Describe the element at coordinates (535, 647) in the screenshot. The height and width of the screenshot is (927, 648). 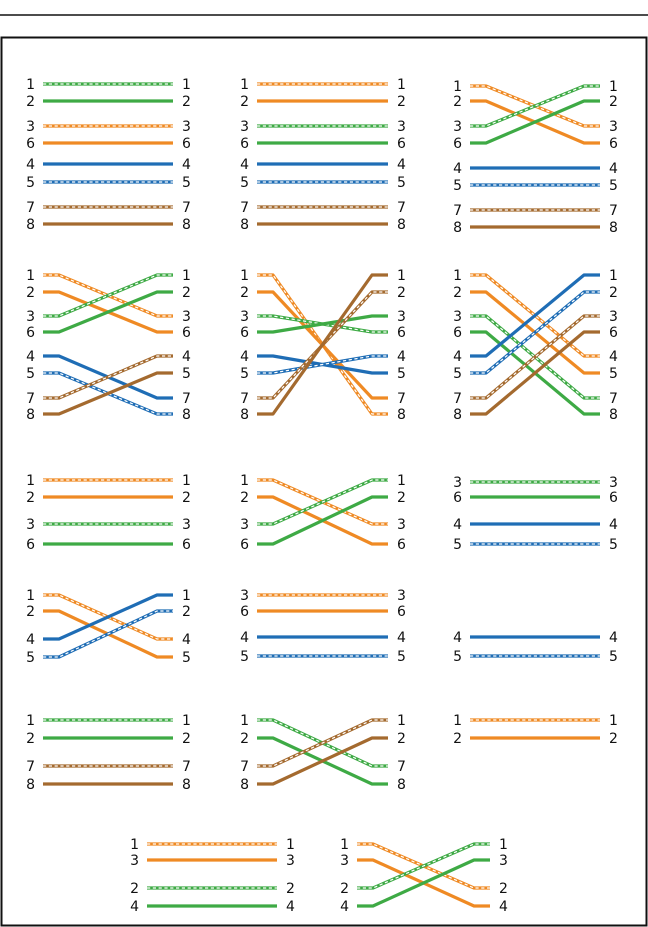
I see `pinout-diagram-d12: 4 5 4 5` at that location.